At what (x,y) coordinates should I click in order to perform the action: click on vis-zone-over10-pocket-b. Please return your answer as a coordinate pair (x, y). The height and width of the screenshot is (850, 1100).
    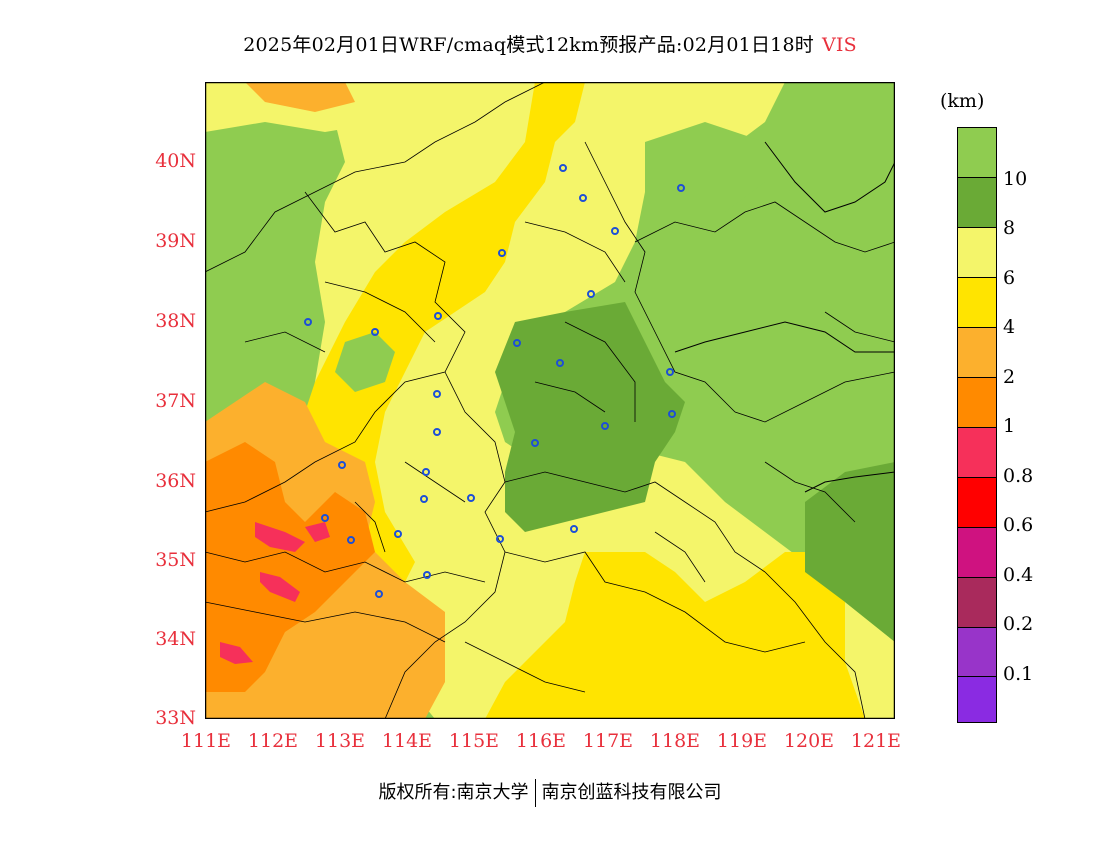
    Looking at the image, I should click on (705, 172).